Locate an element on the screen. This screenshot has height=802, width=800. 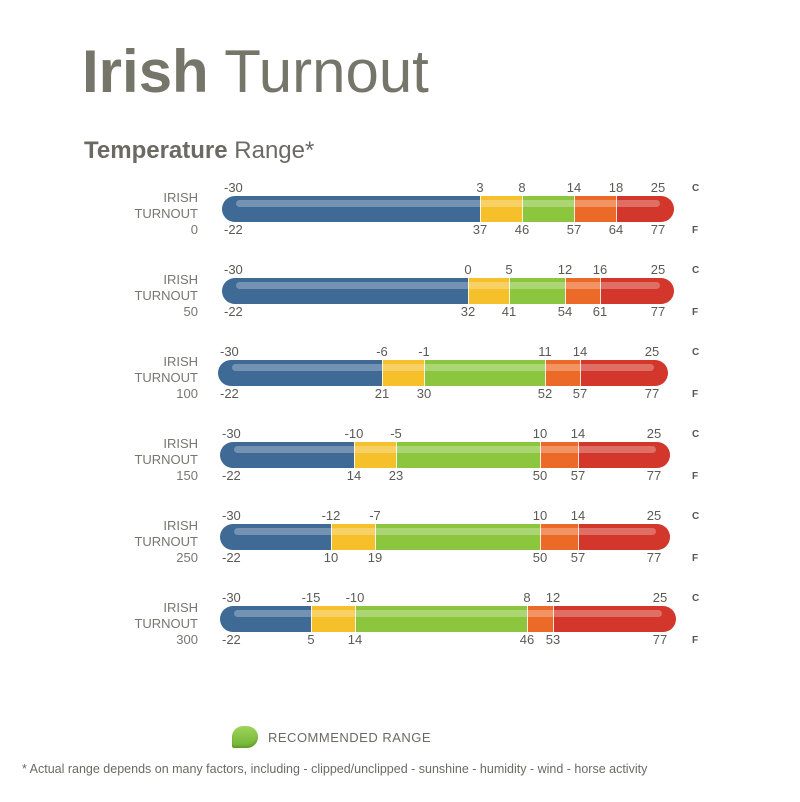
fahrenheit-tick-label: 30 is located at coordinates (424, 393).